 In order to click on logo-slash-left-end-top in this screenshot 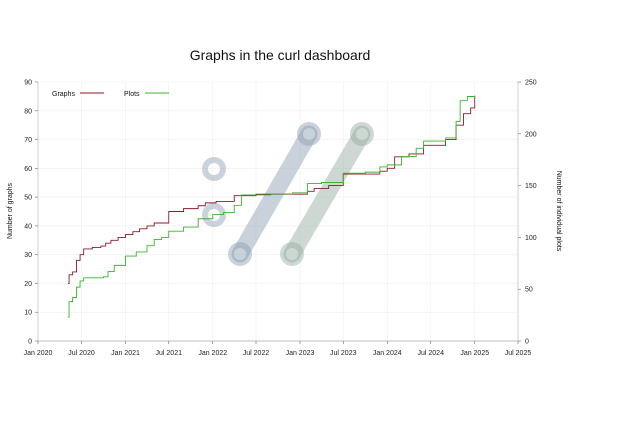, I will do `click(309, 134)`.